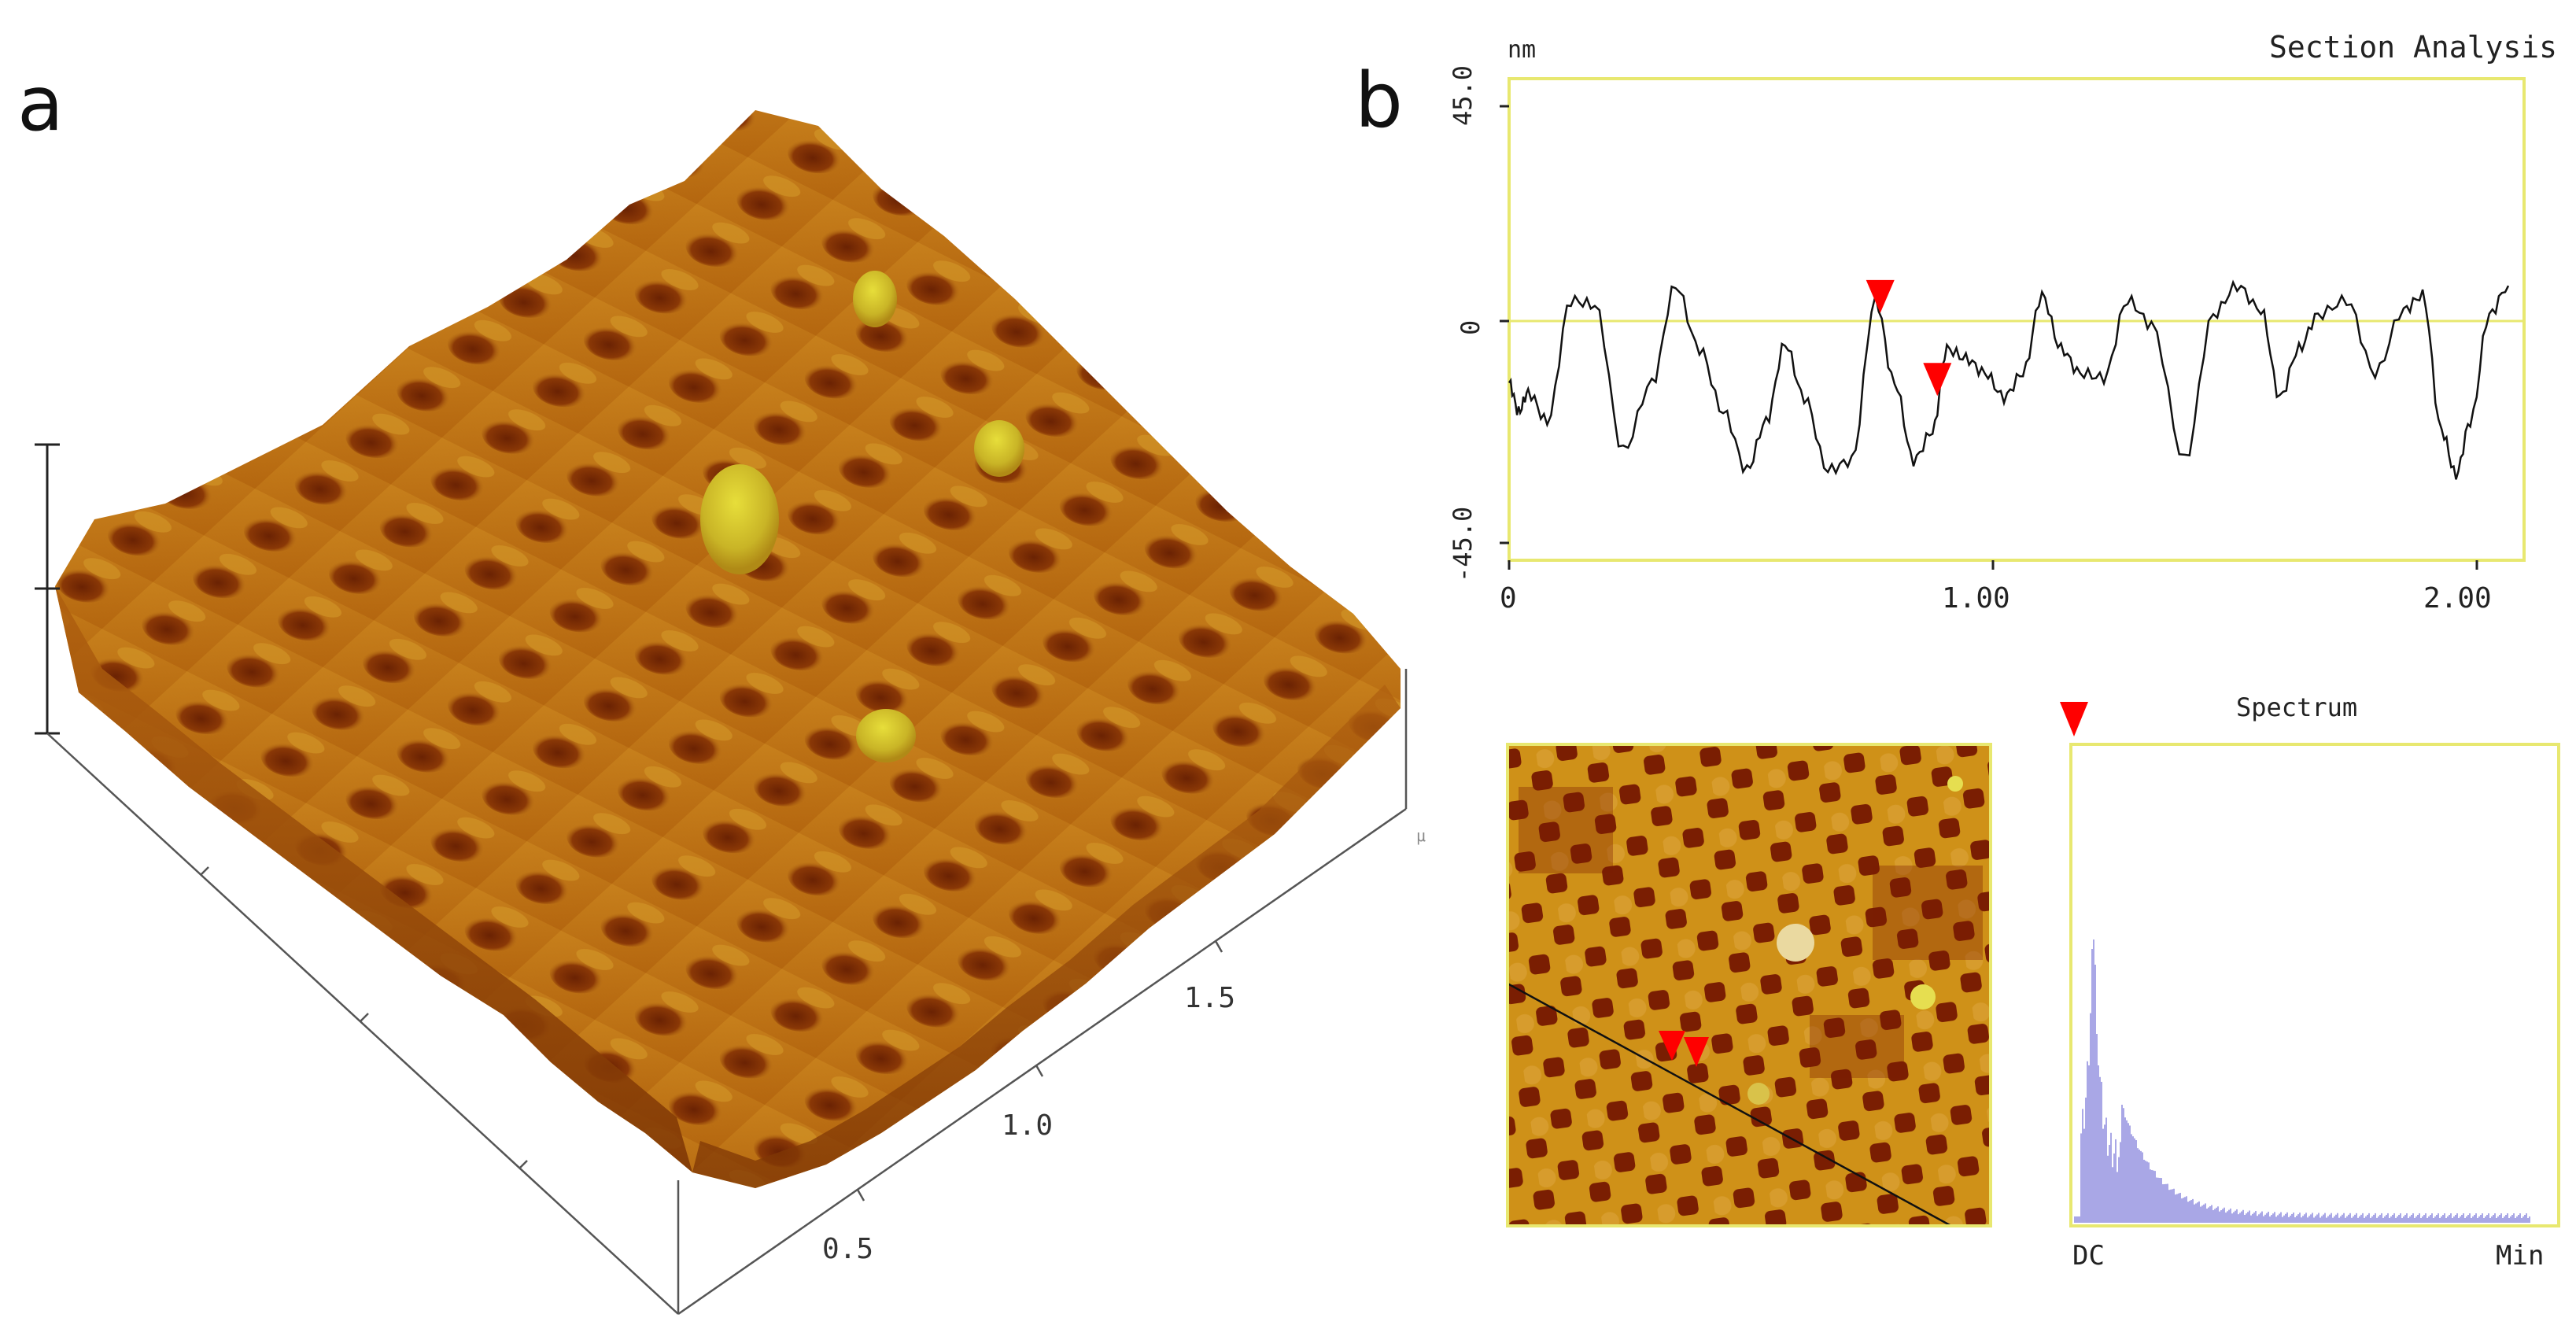 The width and height of the screenshot is (2576, 1340). Describe the element at coordinates (1210, 998) in the screenshot. I see `axis-tick-label: 1.5` at that location.